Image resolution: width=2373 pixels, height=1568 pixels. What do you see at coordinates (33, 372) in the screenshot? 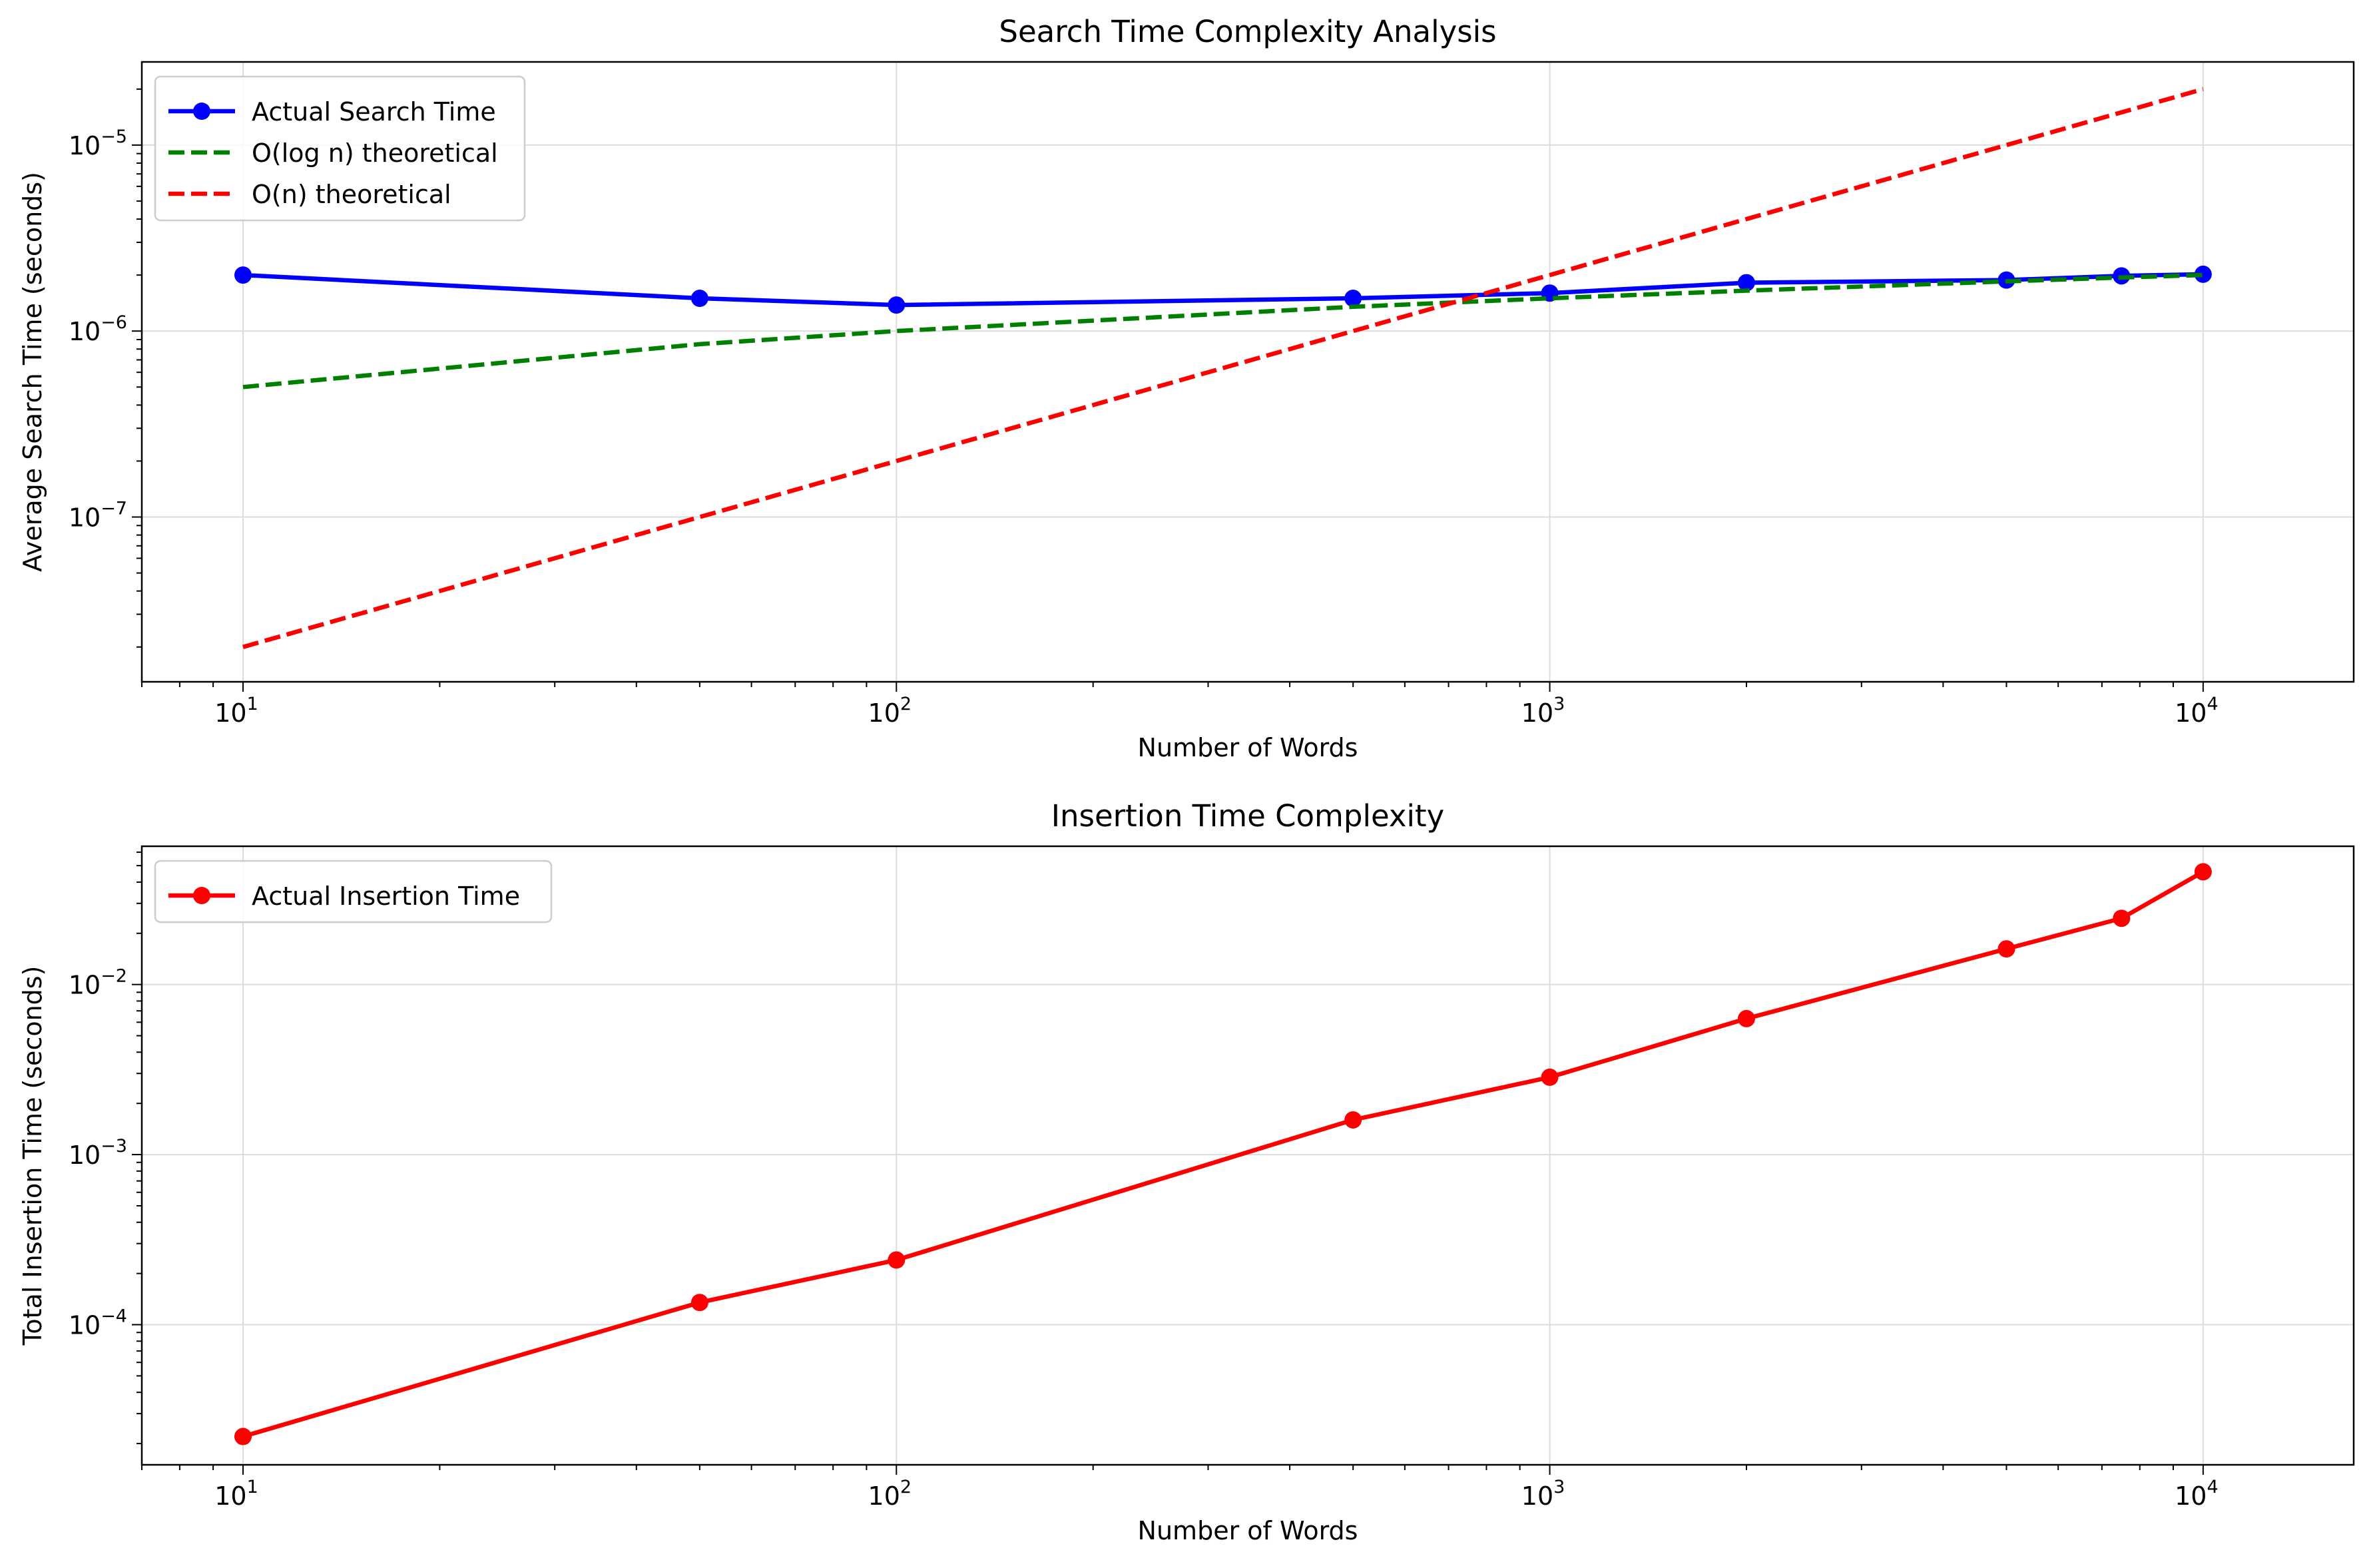
I see `y-axis-label: Average Search Time (seconds)` at bounding box center [33, 372].